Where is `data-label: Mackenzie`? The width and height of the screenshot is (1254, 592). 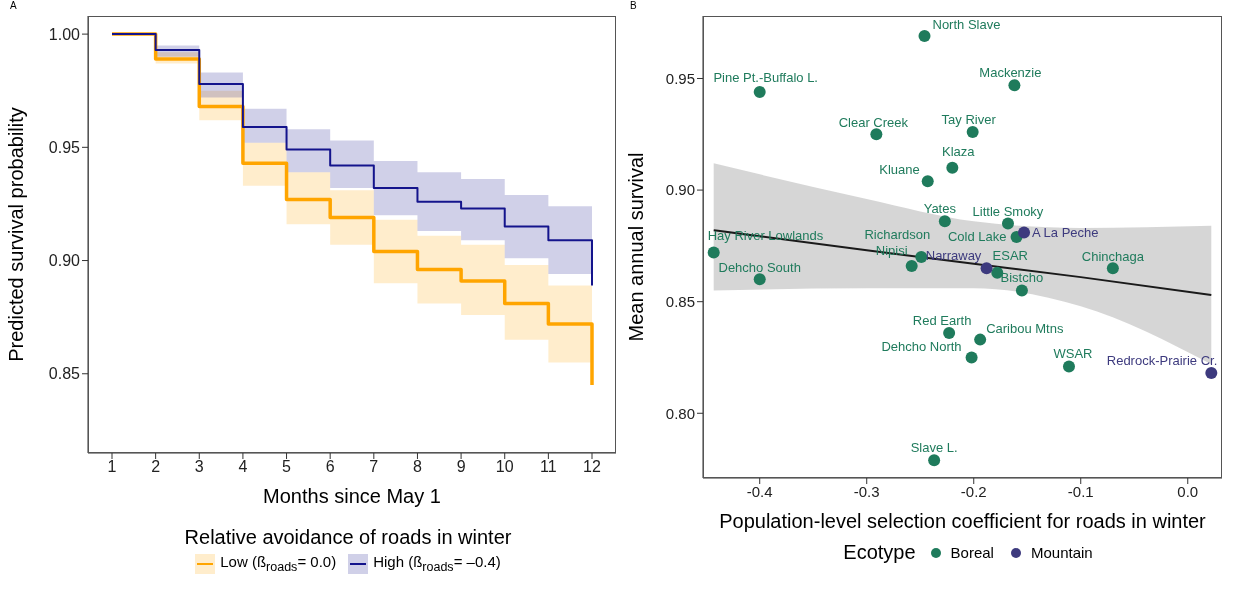
data-label: Mackenzie is located at coordinates (1010, 72).